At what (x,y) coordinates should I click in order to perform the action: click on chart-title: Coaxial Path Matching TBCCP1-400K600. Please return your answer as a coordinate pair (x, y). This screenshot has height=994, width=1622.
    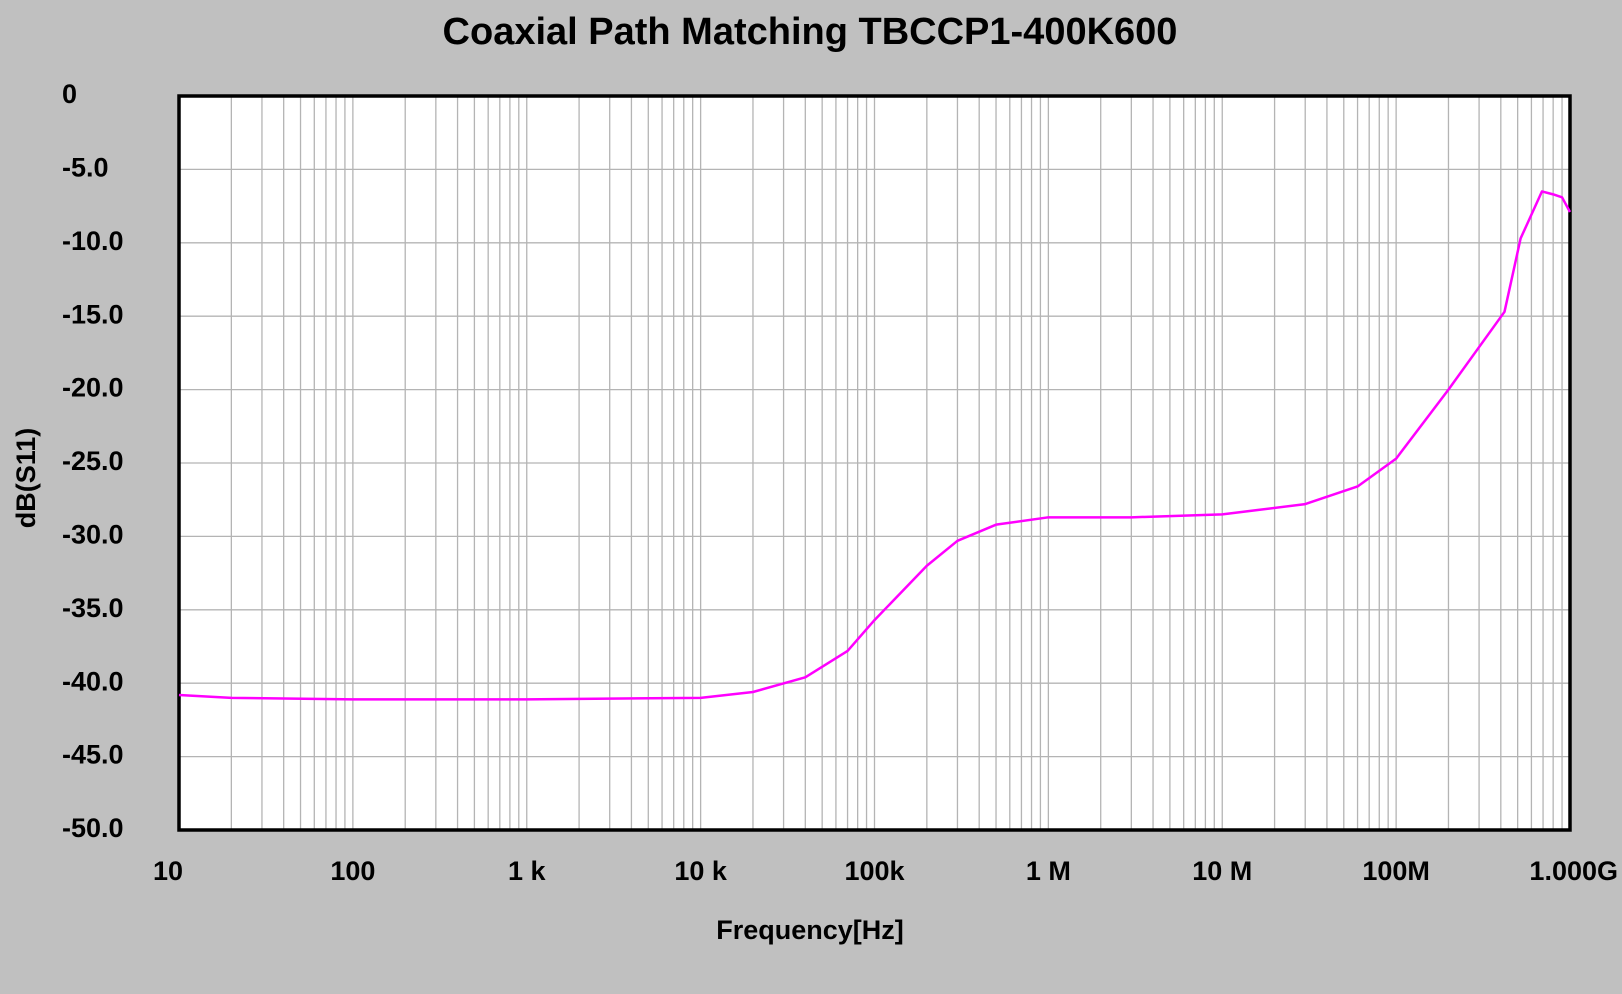
    Looking at the image, I should click on (810, 32).